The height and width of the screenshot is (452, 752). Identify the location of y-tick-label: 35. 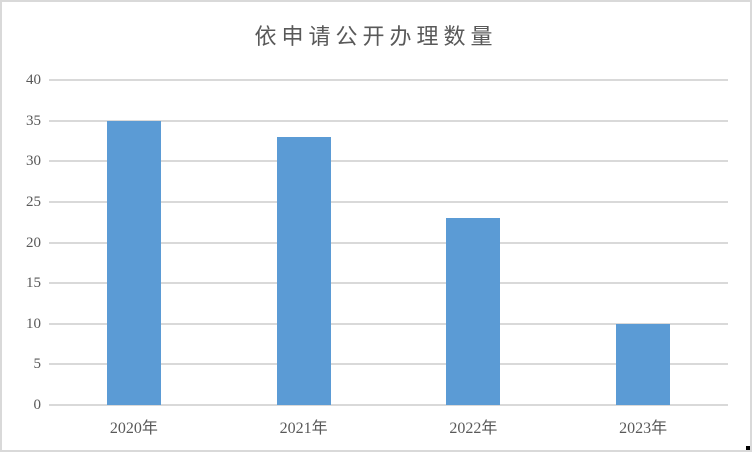
(33, 120).